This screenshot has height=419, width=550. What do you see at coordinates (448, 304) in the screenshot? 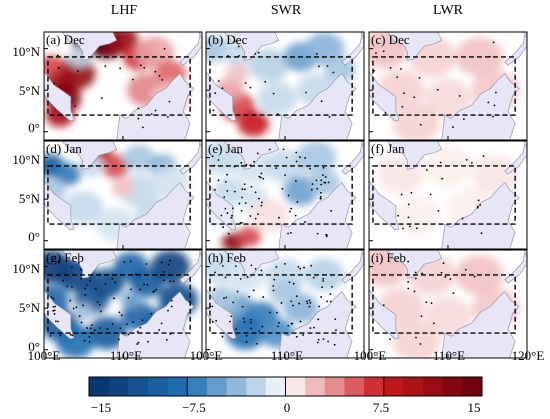
I see `panel-lwr-feb: (i) Feb` at bounding box center [448, 304].